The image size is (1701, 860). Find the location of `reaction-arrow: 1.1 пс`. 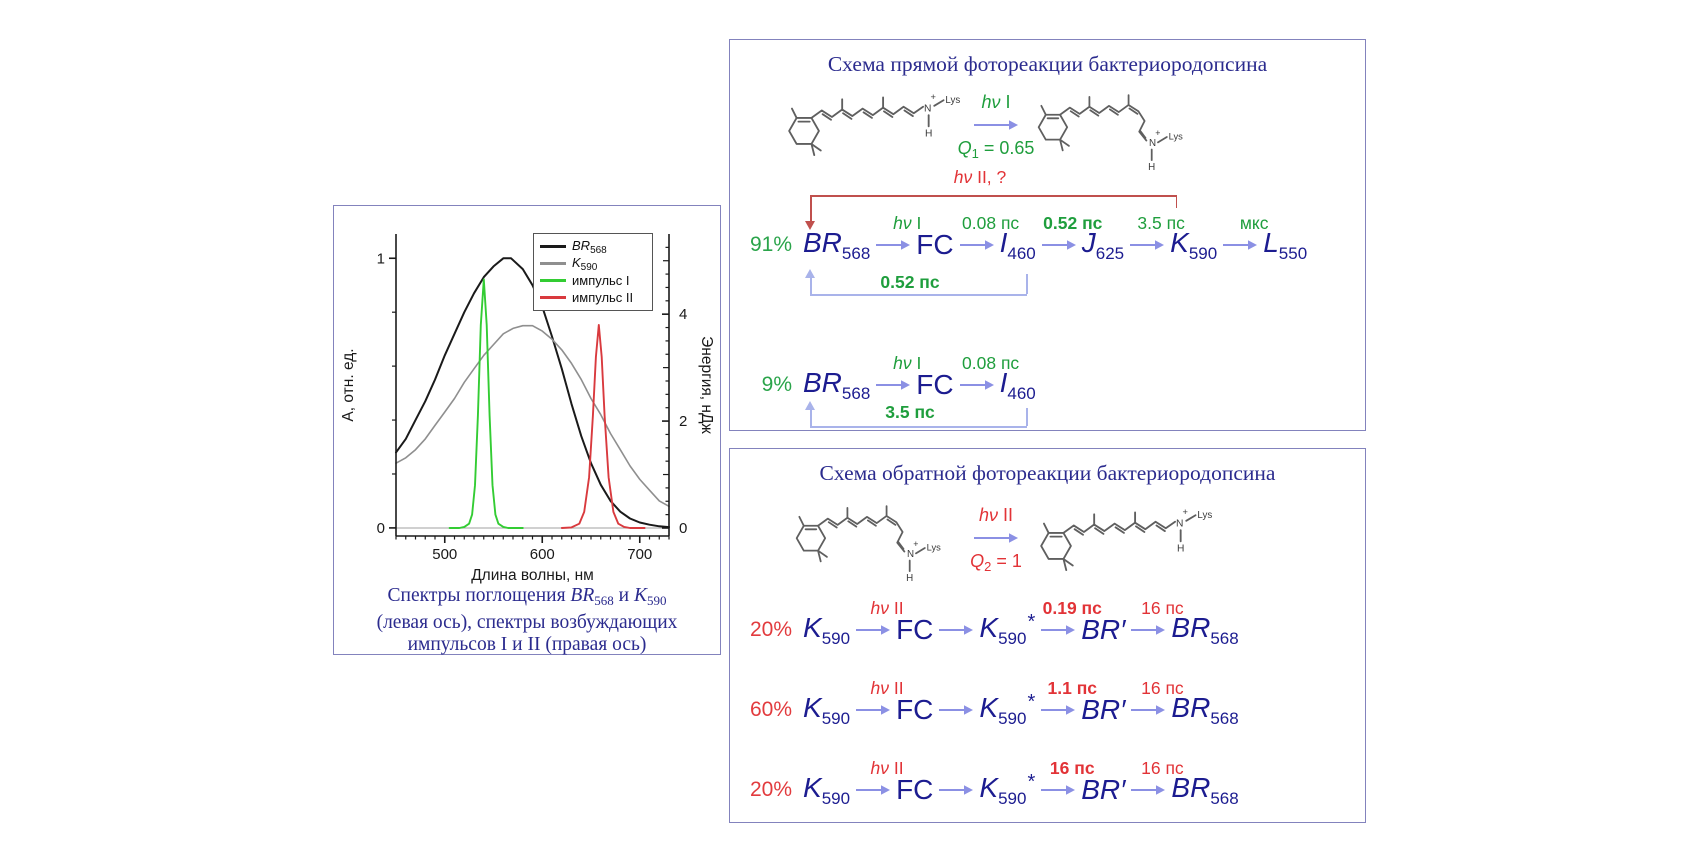

reaction-arrow: 1.1 пс is located at coordinates (1068, 703).